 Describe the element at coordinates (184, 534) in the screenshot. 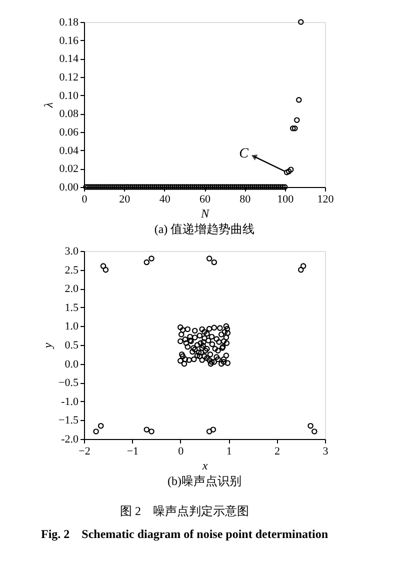

I see `caption: Fig. 2 Schematic diagram of noise point determination` at that location.